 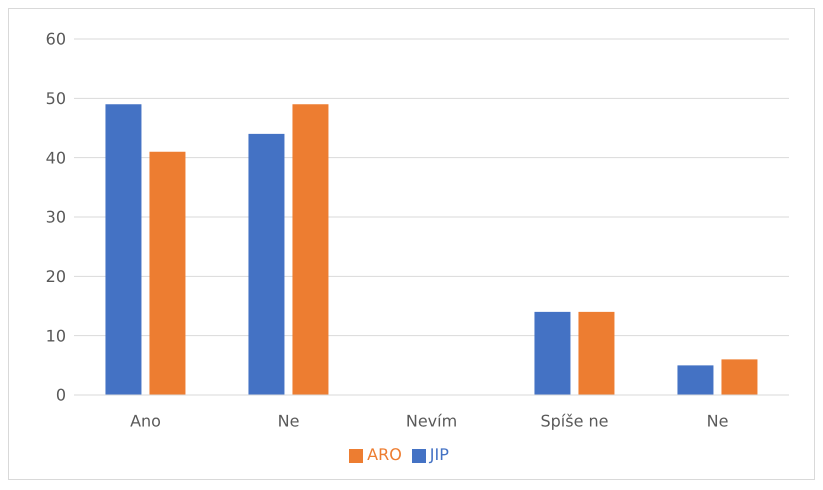 What do you see at coordinates (56, 158) in the screenshot?
I see `y-tick-label: 40` at bounding box center [56, 158].